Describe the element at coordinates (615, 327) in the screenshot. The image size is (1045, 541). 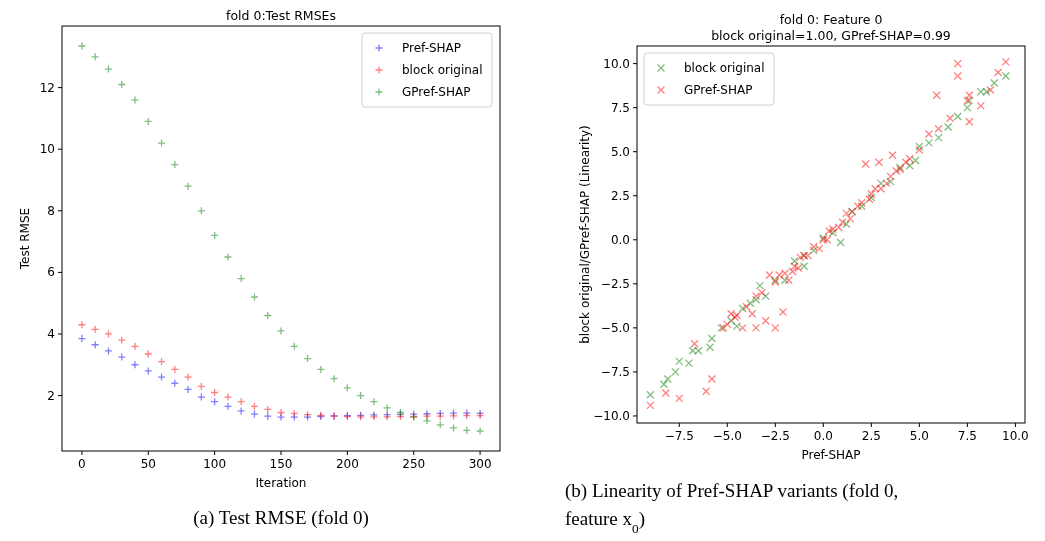
I see `y-tick-label: −5.0` at that location.